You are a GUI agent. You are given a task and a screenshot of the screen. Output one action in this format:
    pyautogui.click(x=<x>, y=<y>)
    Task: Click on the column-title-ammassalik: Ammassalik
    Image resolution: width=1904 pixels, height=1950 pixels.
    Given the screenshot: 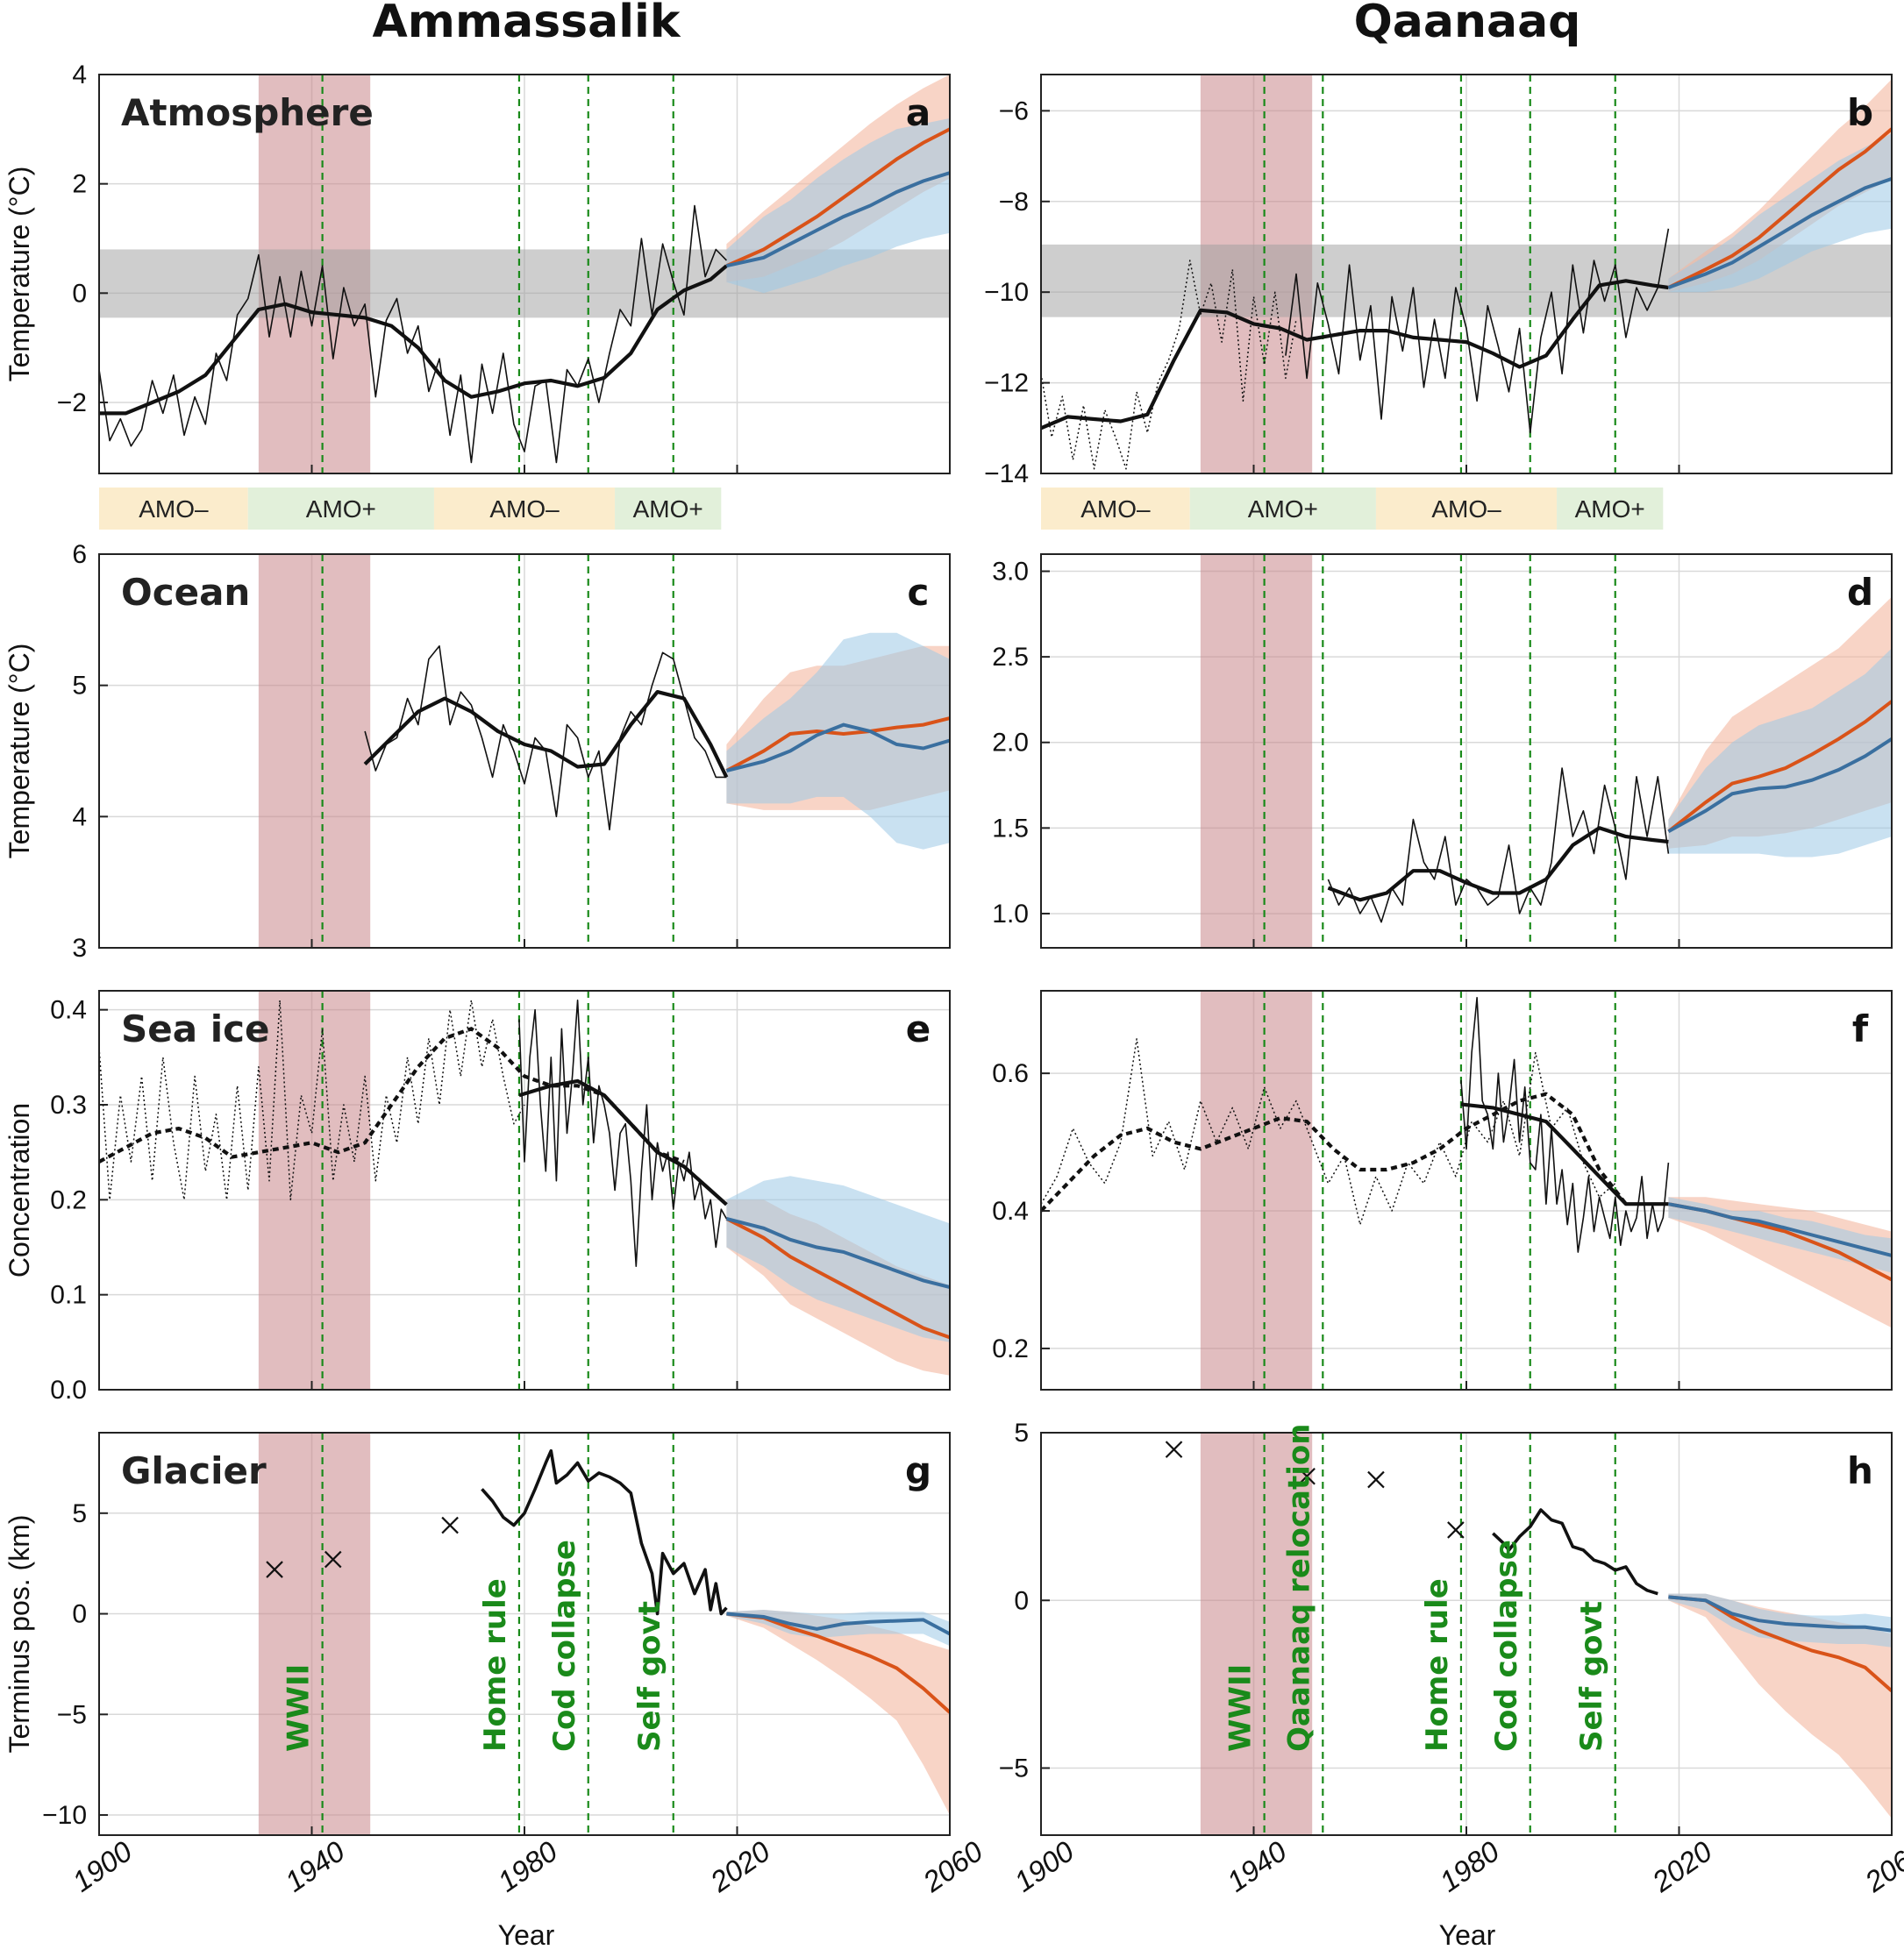 What is the action you would take?
    pyautogui.click(x=527, y=24)
    